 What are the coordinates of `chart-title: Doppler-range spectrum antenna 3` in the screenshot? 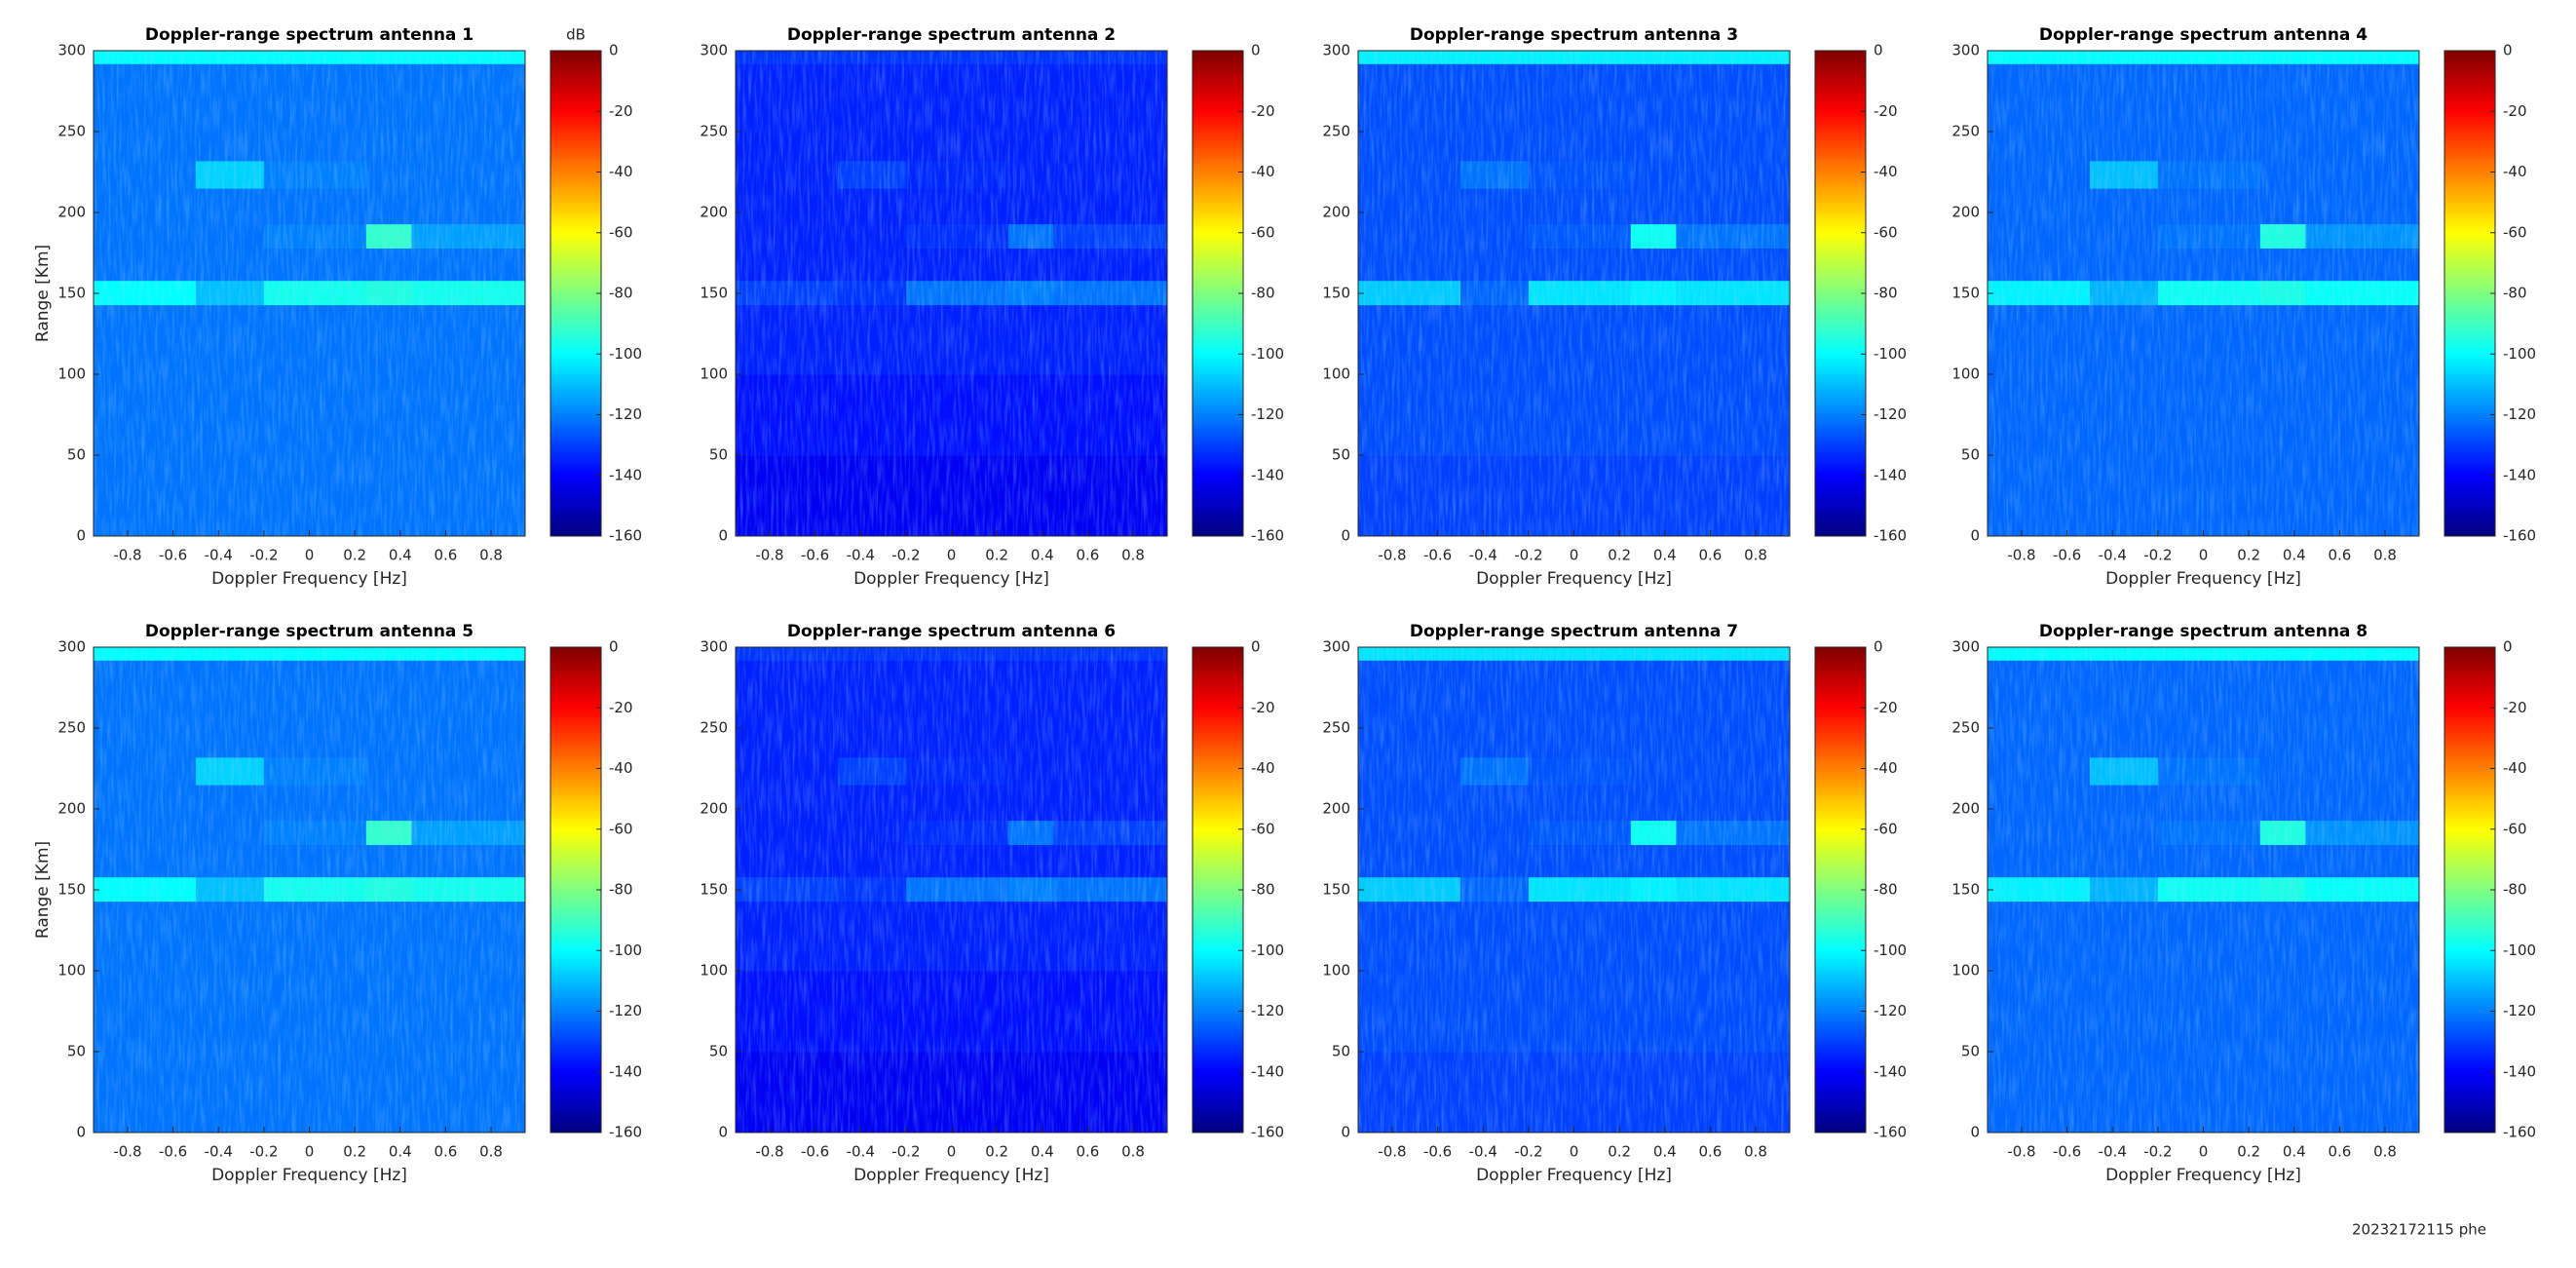 It's located at (1574, 35).